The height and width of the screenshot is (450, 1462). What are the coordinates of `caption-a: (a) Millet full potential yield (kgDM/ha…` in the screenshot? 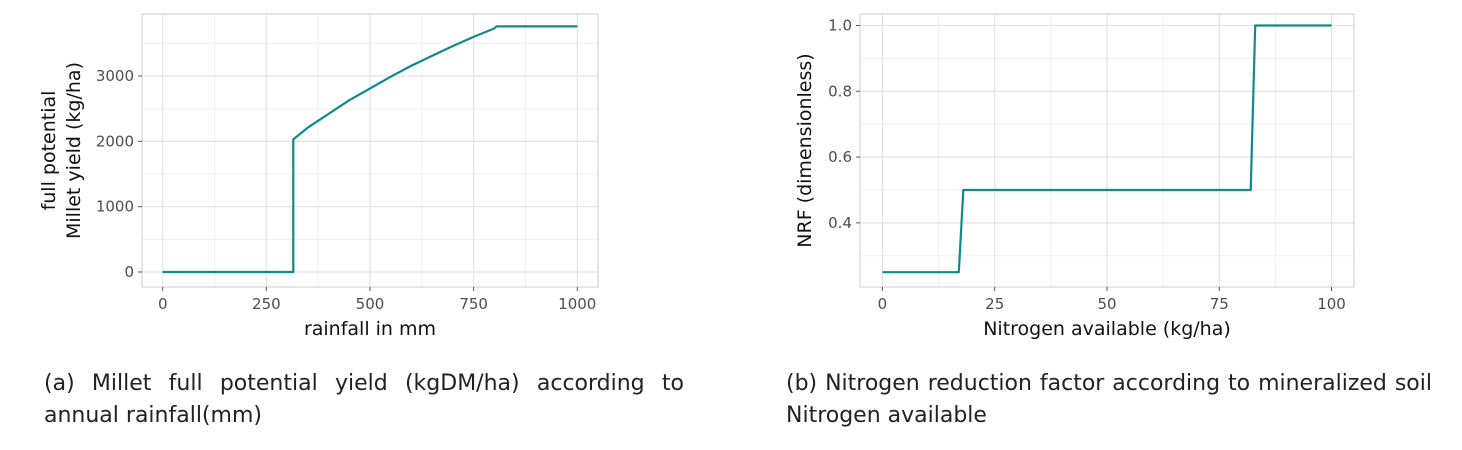 It's located at (364, 399).